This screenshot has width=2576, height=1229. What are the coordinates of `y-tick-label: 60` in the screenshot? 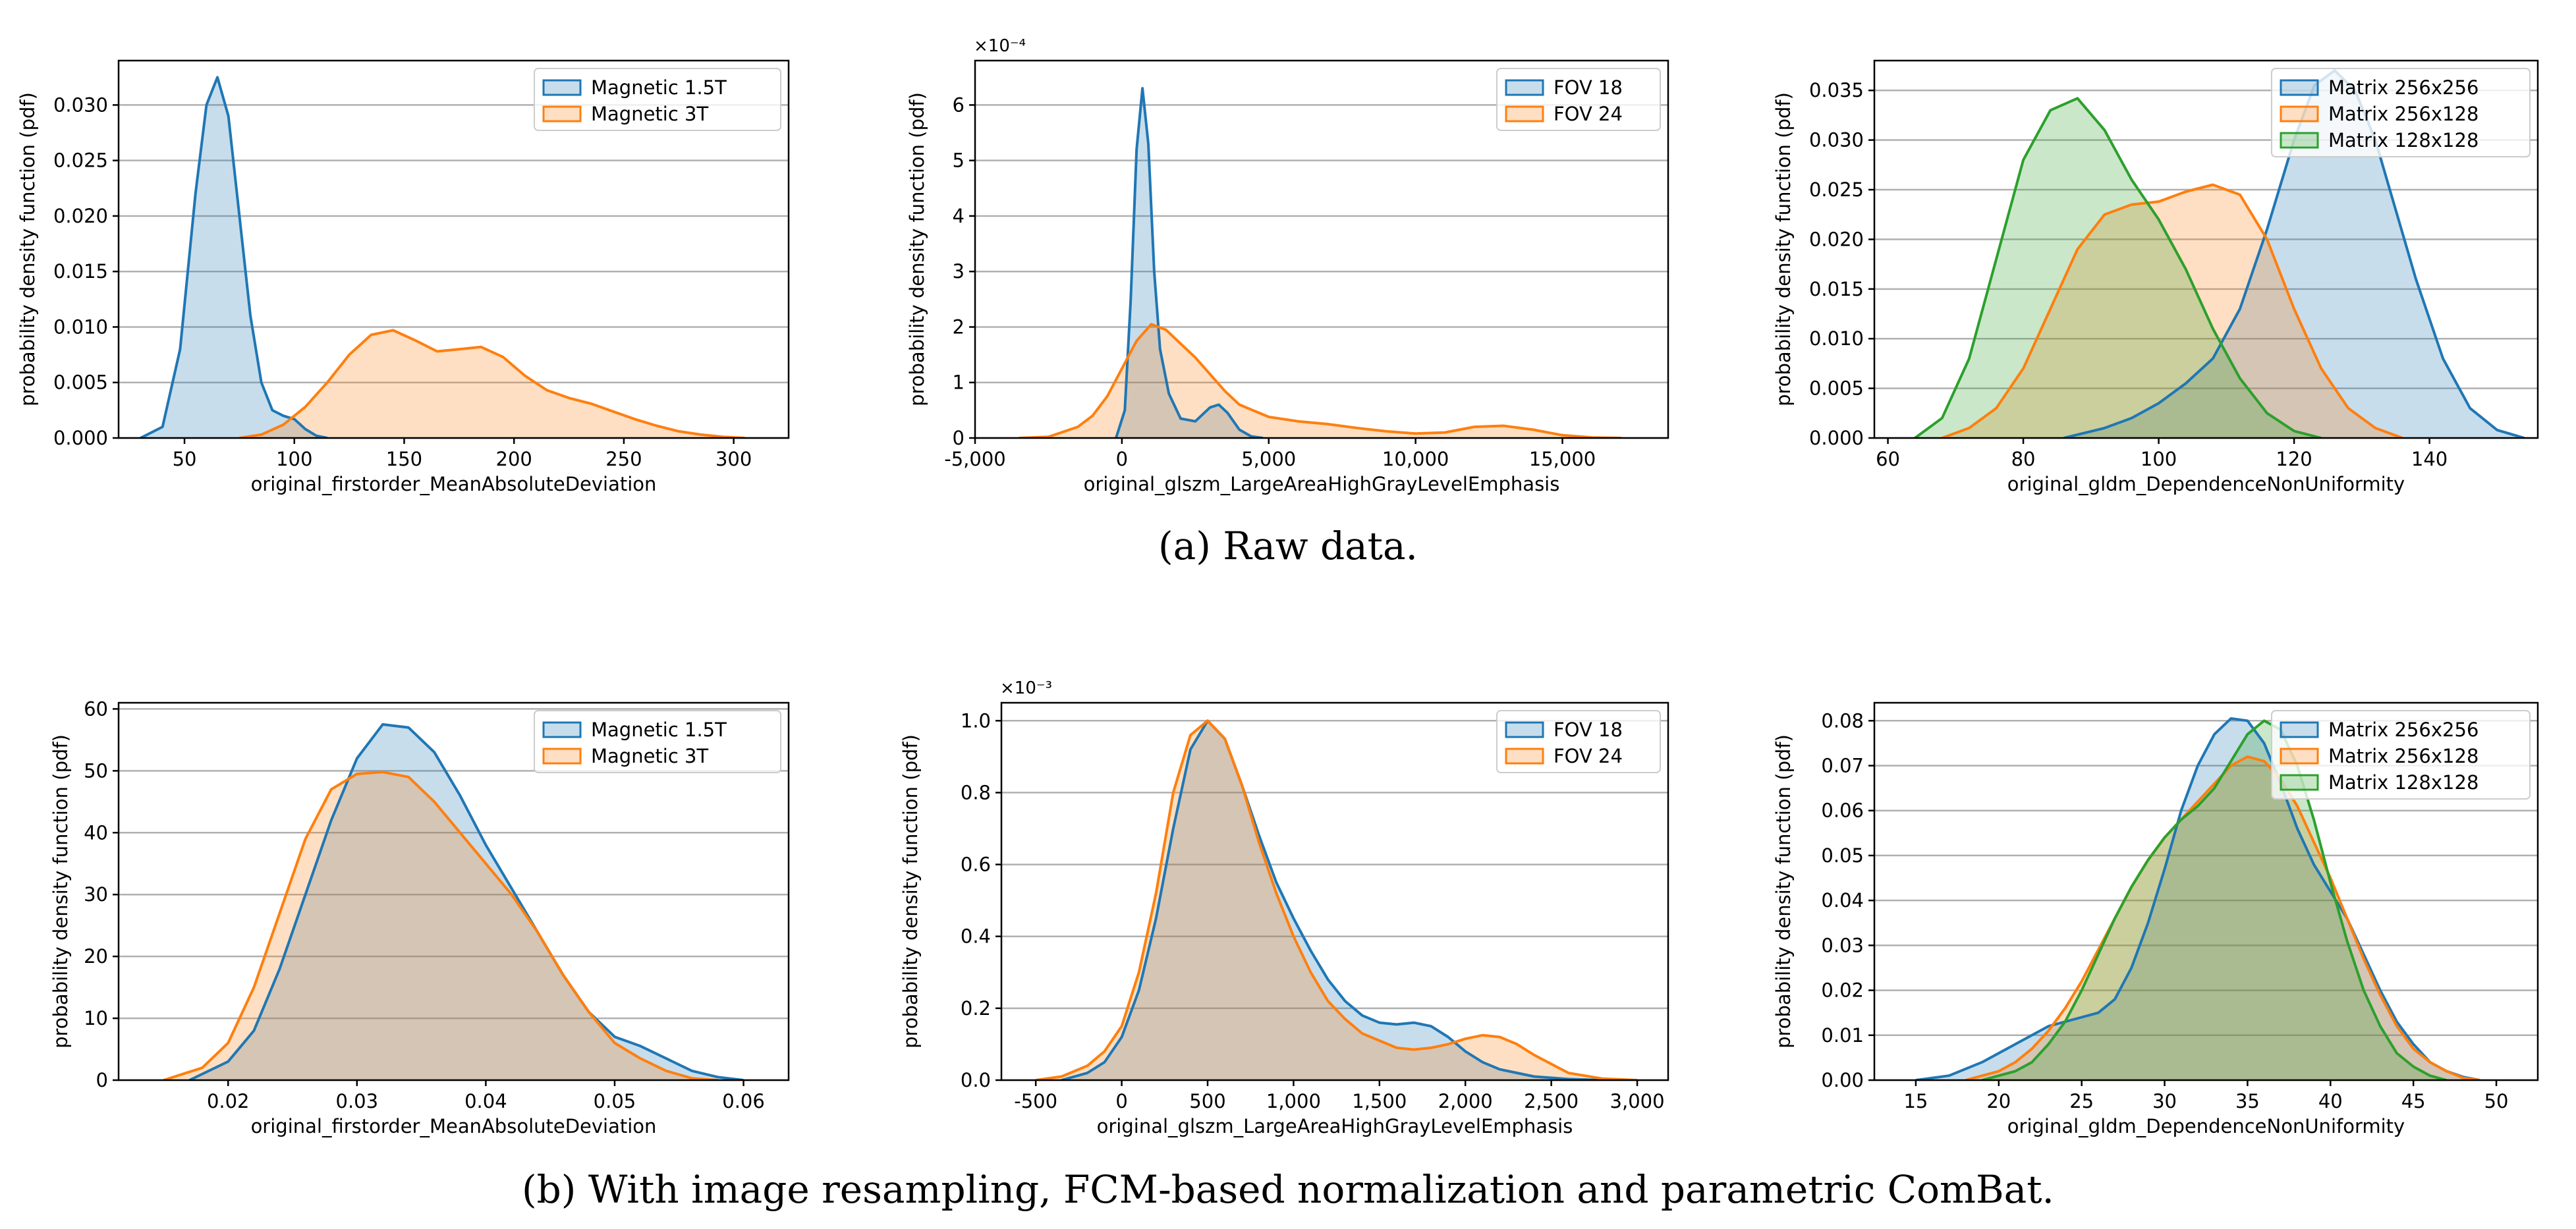 It's located at (96, 709).